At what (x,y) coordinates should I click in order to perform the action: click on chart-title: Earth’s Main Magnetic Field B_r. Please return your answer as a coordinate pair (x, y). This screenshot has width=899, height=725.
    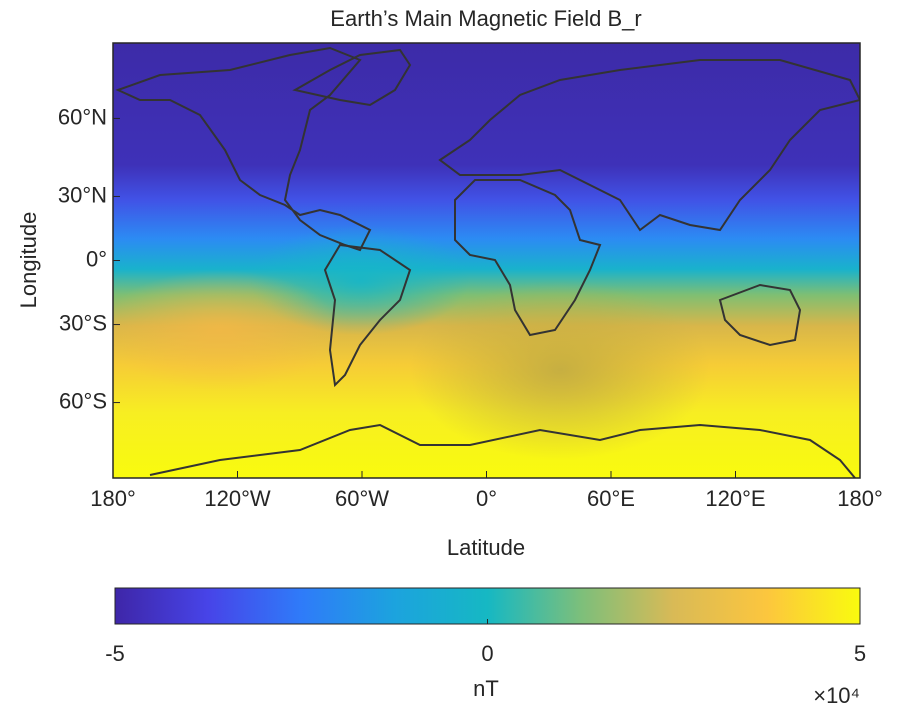
    Looking at the image, I should click on (485, 18).